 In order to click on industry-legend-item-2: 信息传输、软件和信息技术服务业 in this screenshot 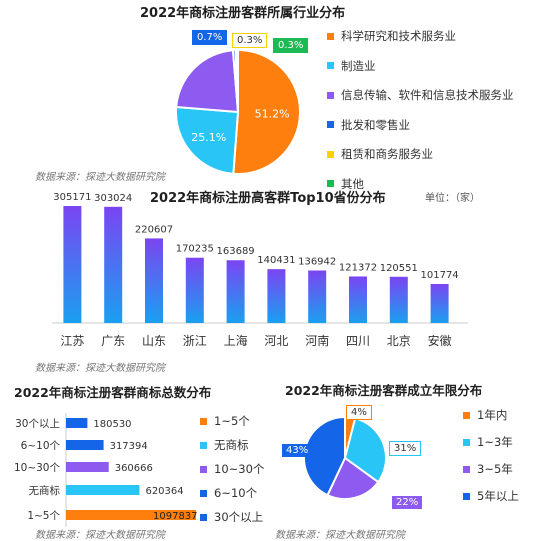, I will do `click(420, 95)`.